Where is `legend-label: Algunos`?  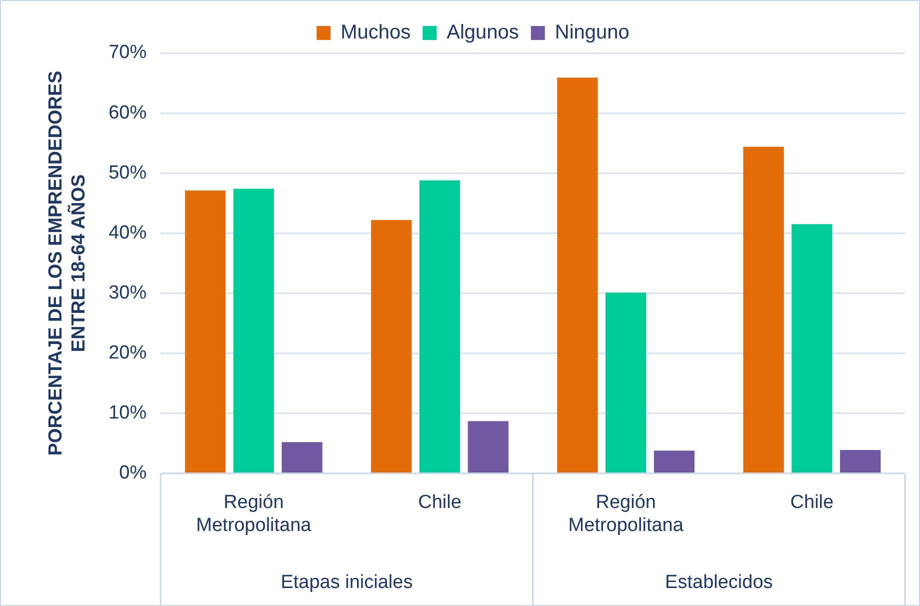
legend-label: Algunos is located at coordinates (482, 33).